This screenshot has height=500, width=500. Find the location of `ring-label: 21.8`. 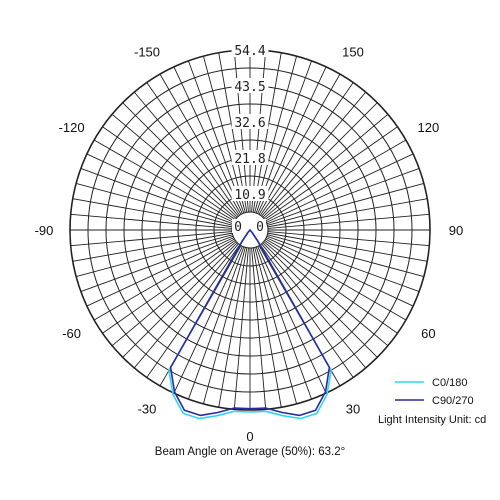

ring-label: 21.8 is located at coordinates (249, 159).